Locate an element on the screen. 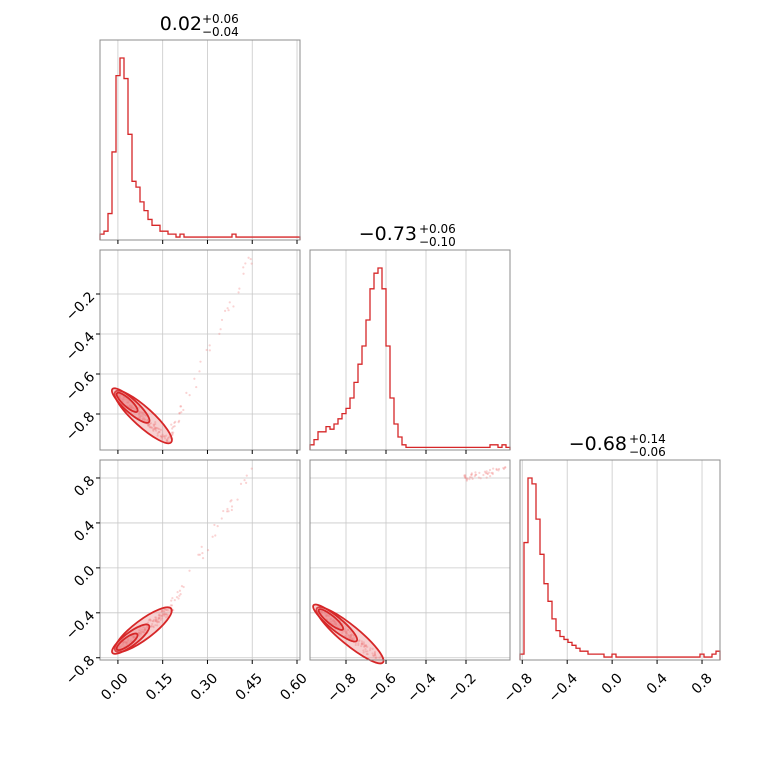  x-tick-label: 0.60 is located at coordinates (293, 686).